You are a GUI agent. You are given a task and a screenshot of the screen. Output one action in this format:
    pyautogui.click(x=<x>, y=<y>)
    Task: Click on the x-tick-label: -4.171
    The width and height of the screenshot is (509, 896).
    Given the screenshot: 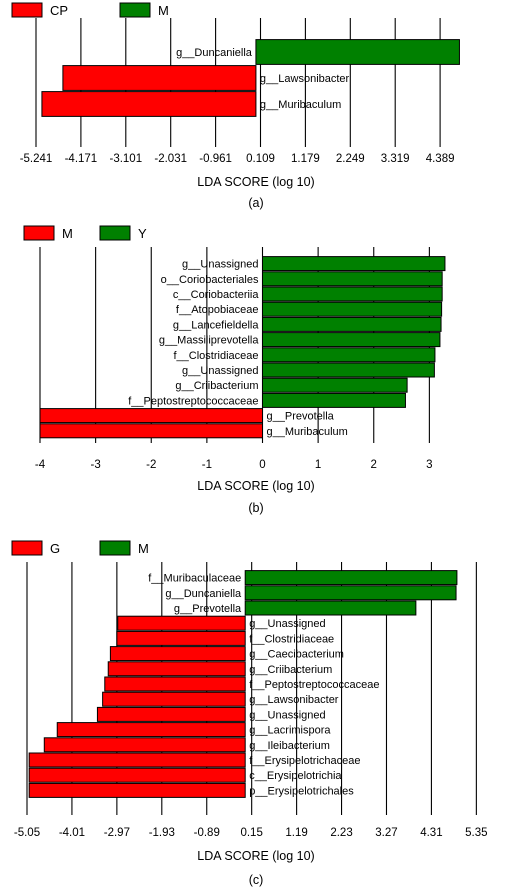 What is the action you would take?
    pyautogui.click(x=81, y=159)
    